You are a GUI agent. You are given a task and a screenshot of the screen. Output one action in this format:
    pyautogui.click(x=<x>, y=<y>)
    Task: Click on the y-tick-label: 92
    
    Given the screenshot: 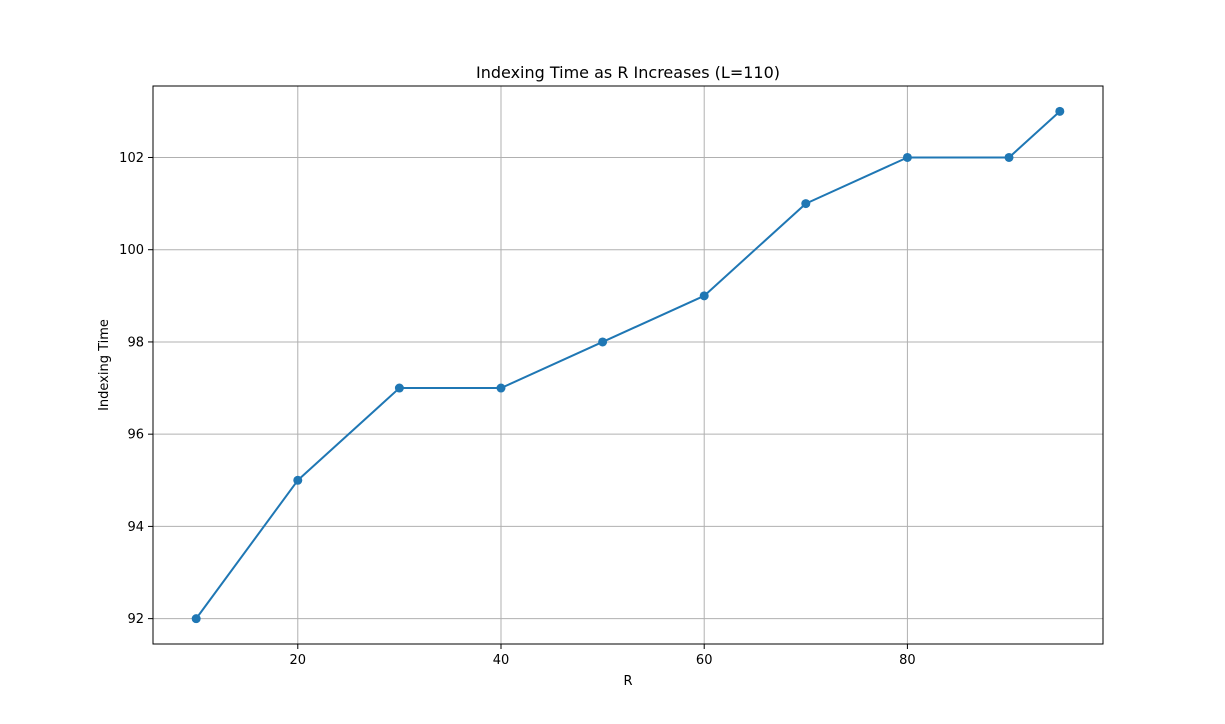 What is the action you would take?
    pyautogui.click(x=135, y=619)
    